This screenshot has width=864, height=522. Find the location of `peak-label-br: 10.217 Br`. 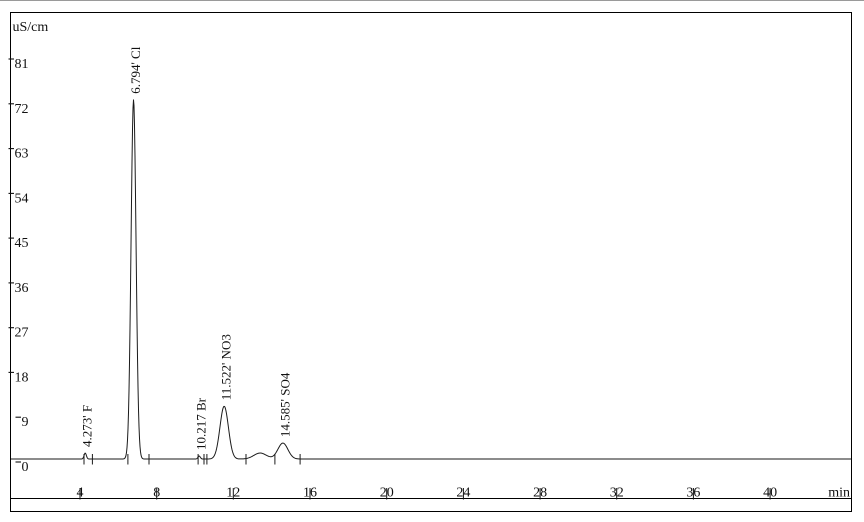

peak-label-br: 10.217 Br is located at coordinates (201, 423).